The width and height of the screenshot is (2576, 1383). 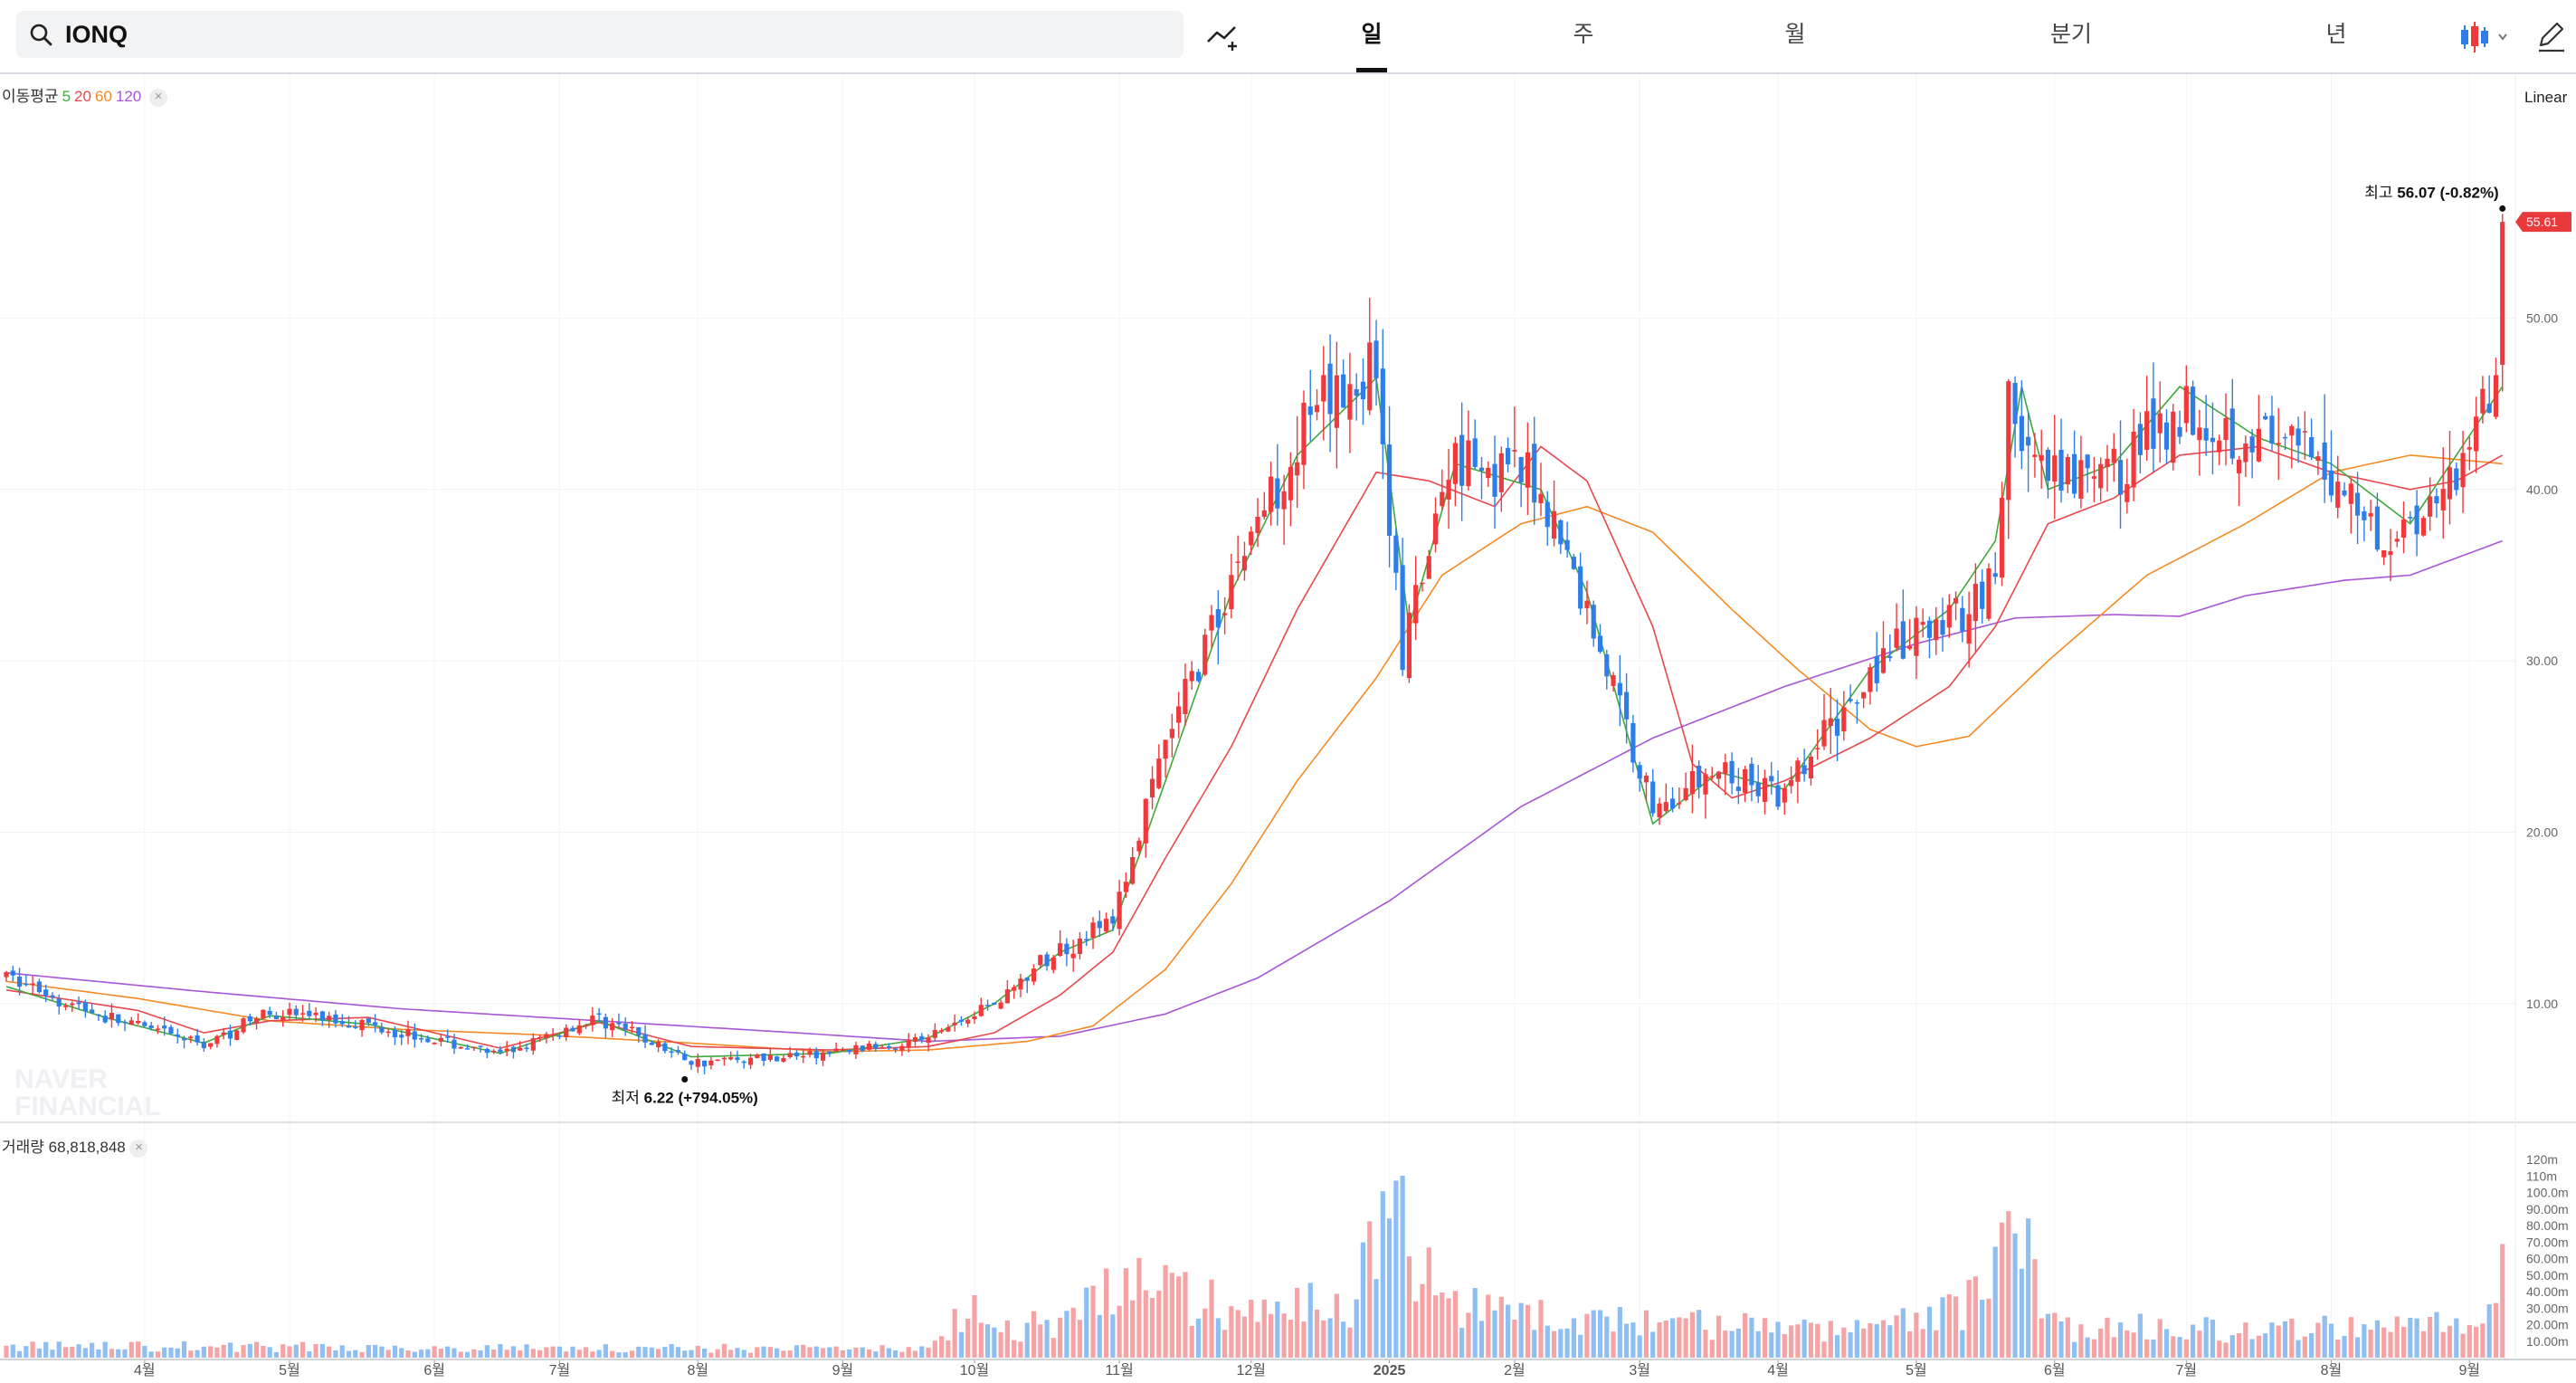 What do you see at coordinates (2336, 35) in the screenshot?
I see `tab-yearly: 년` at bounding box center [2336, 35].